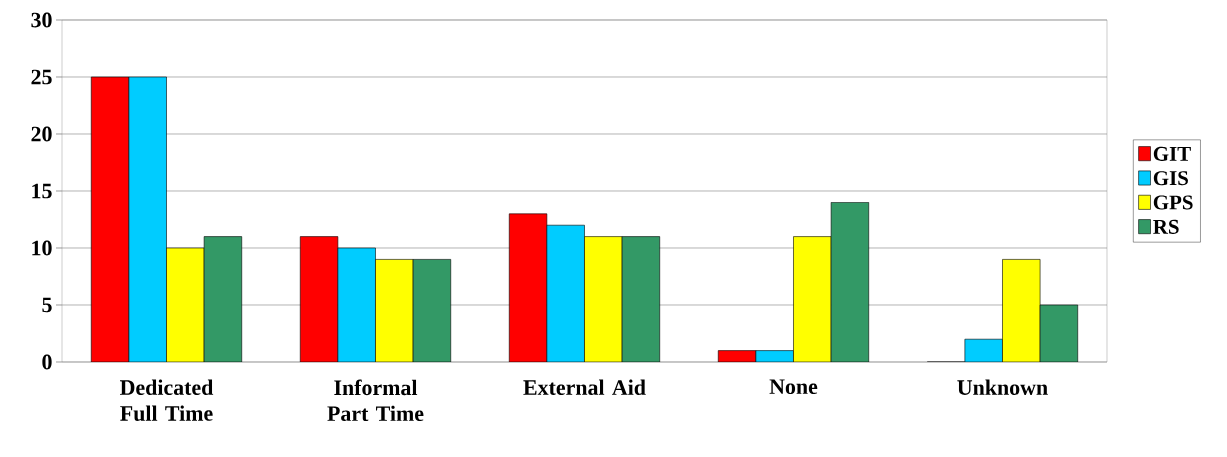  Describe the element at coordinates (584, 387) in the screenshot. I see `x-tick-label: External Aid` at that location.